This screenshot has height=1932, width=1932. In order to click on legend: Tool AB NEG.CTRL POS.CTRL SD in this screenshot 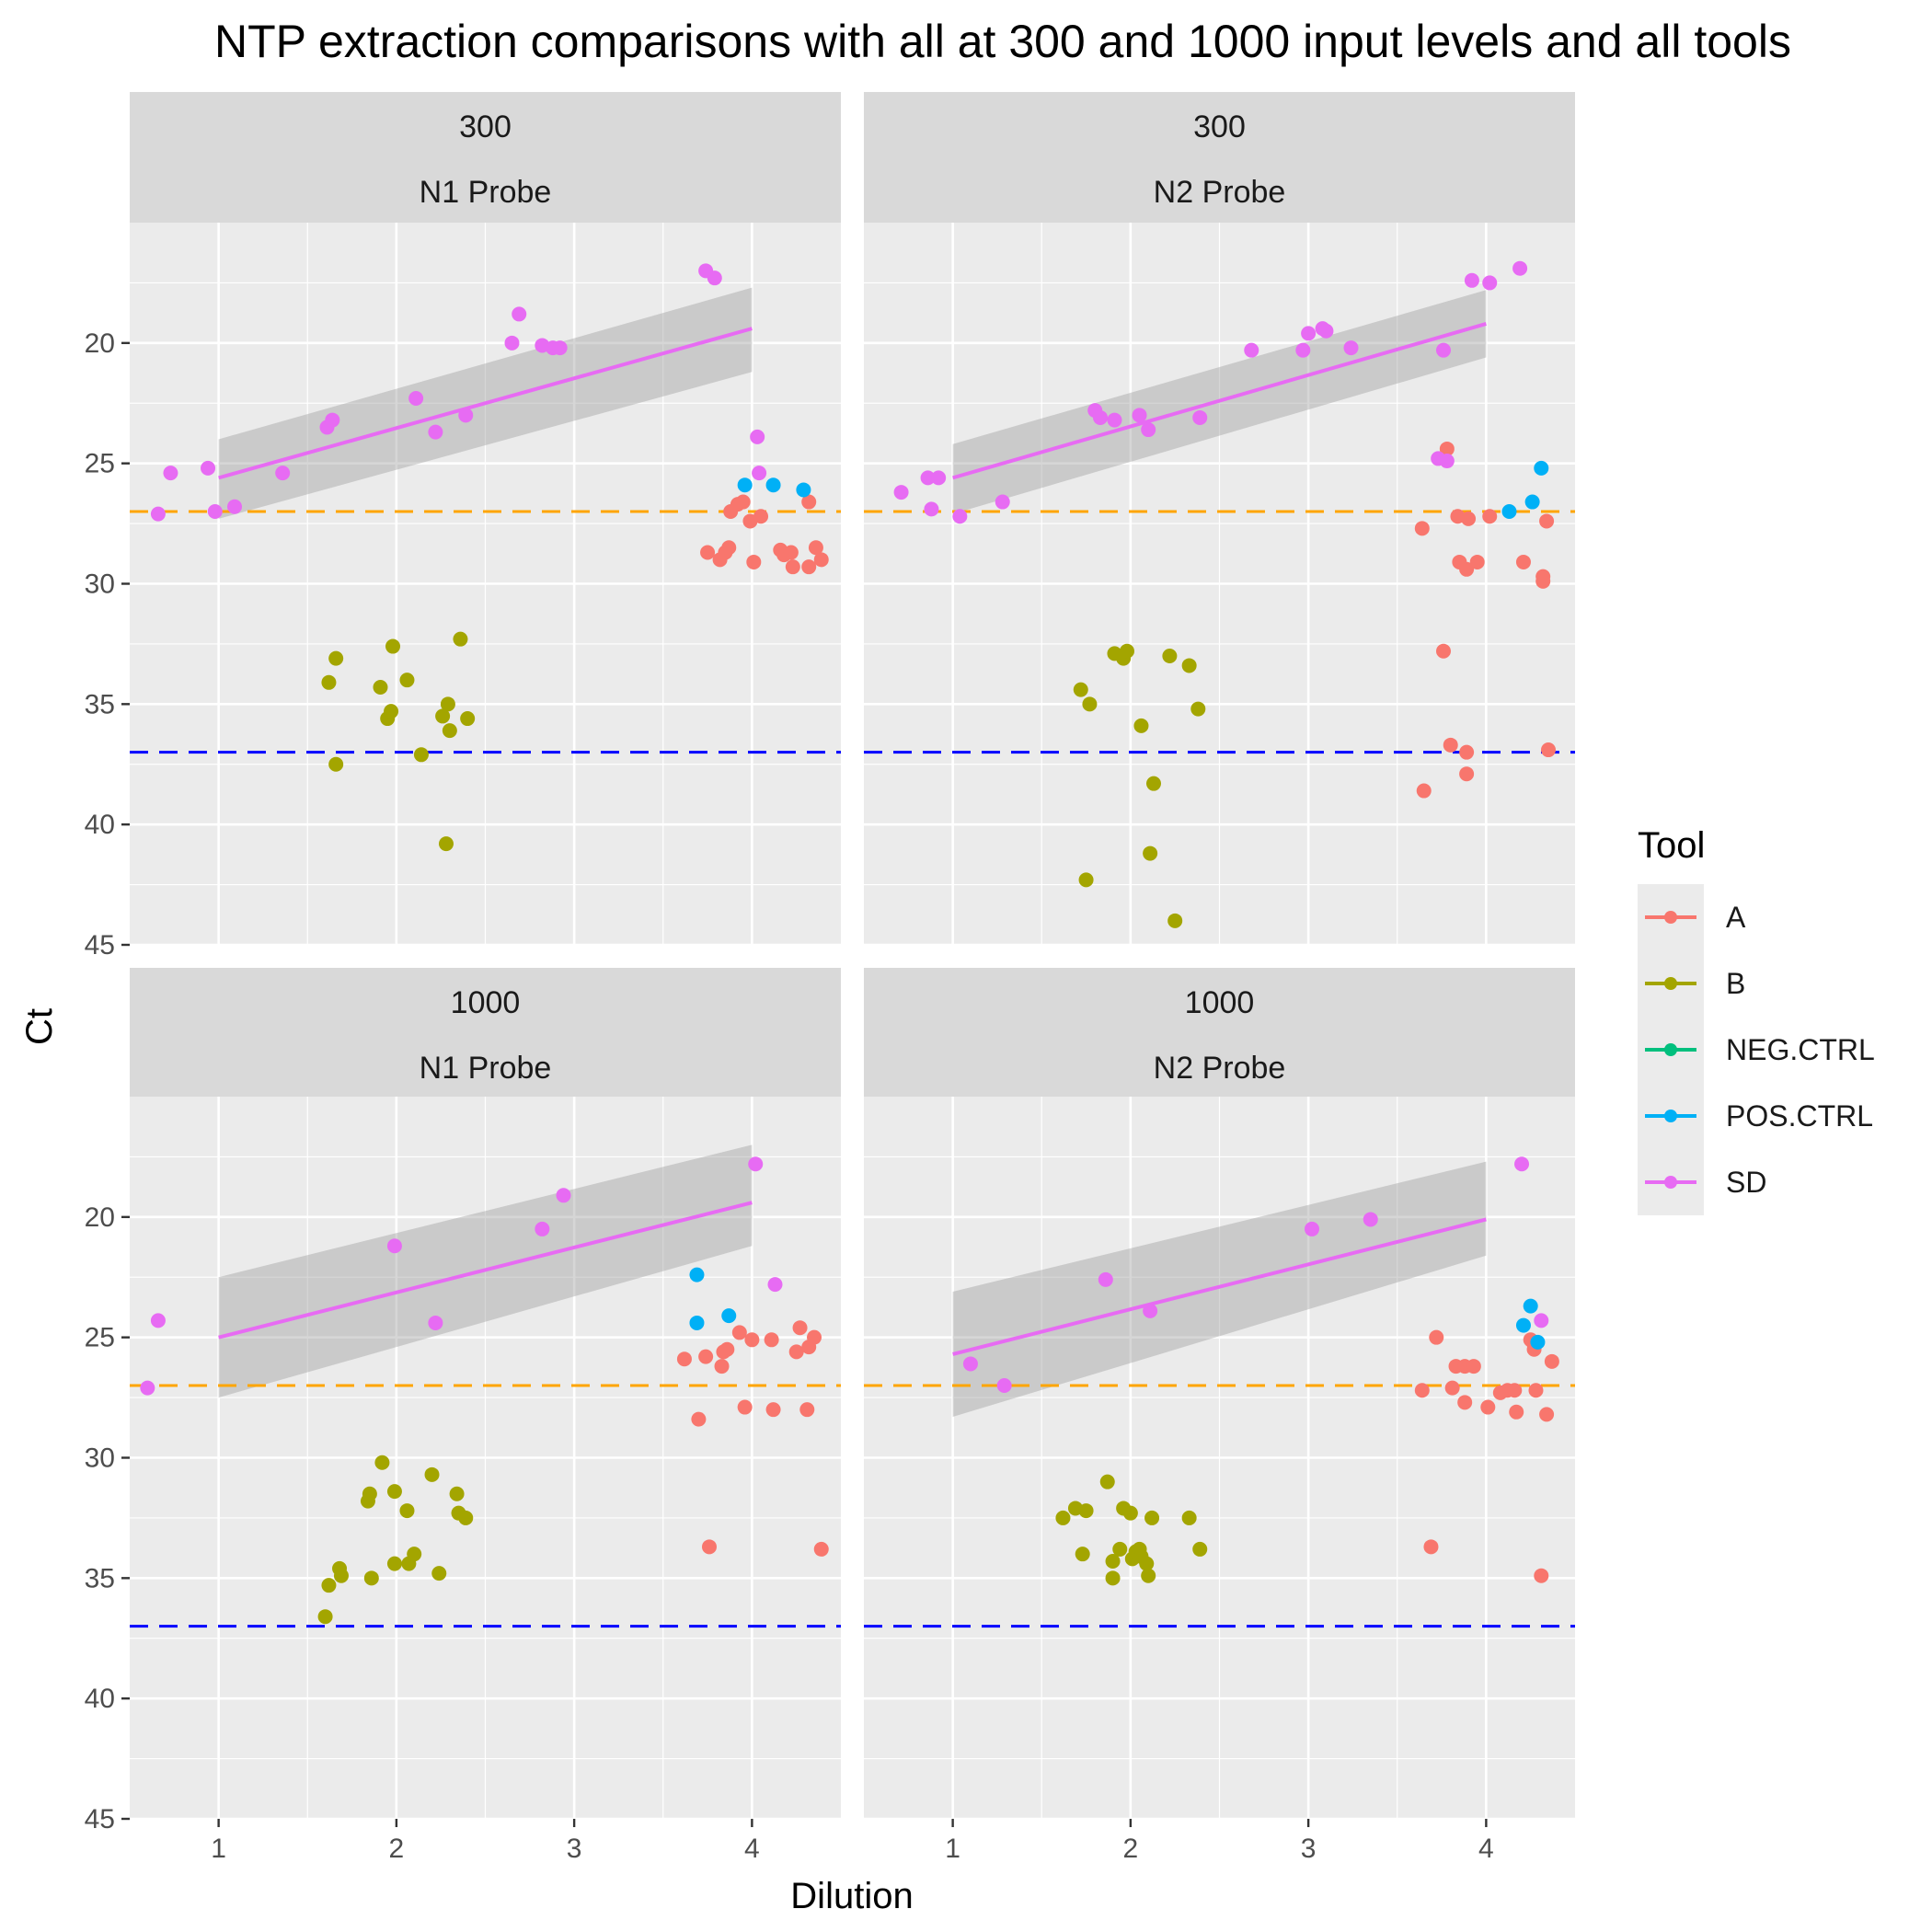, I will do `click(1756, 1020)`.